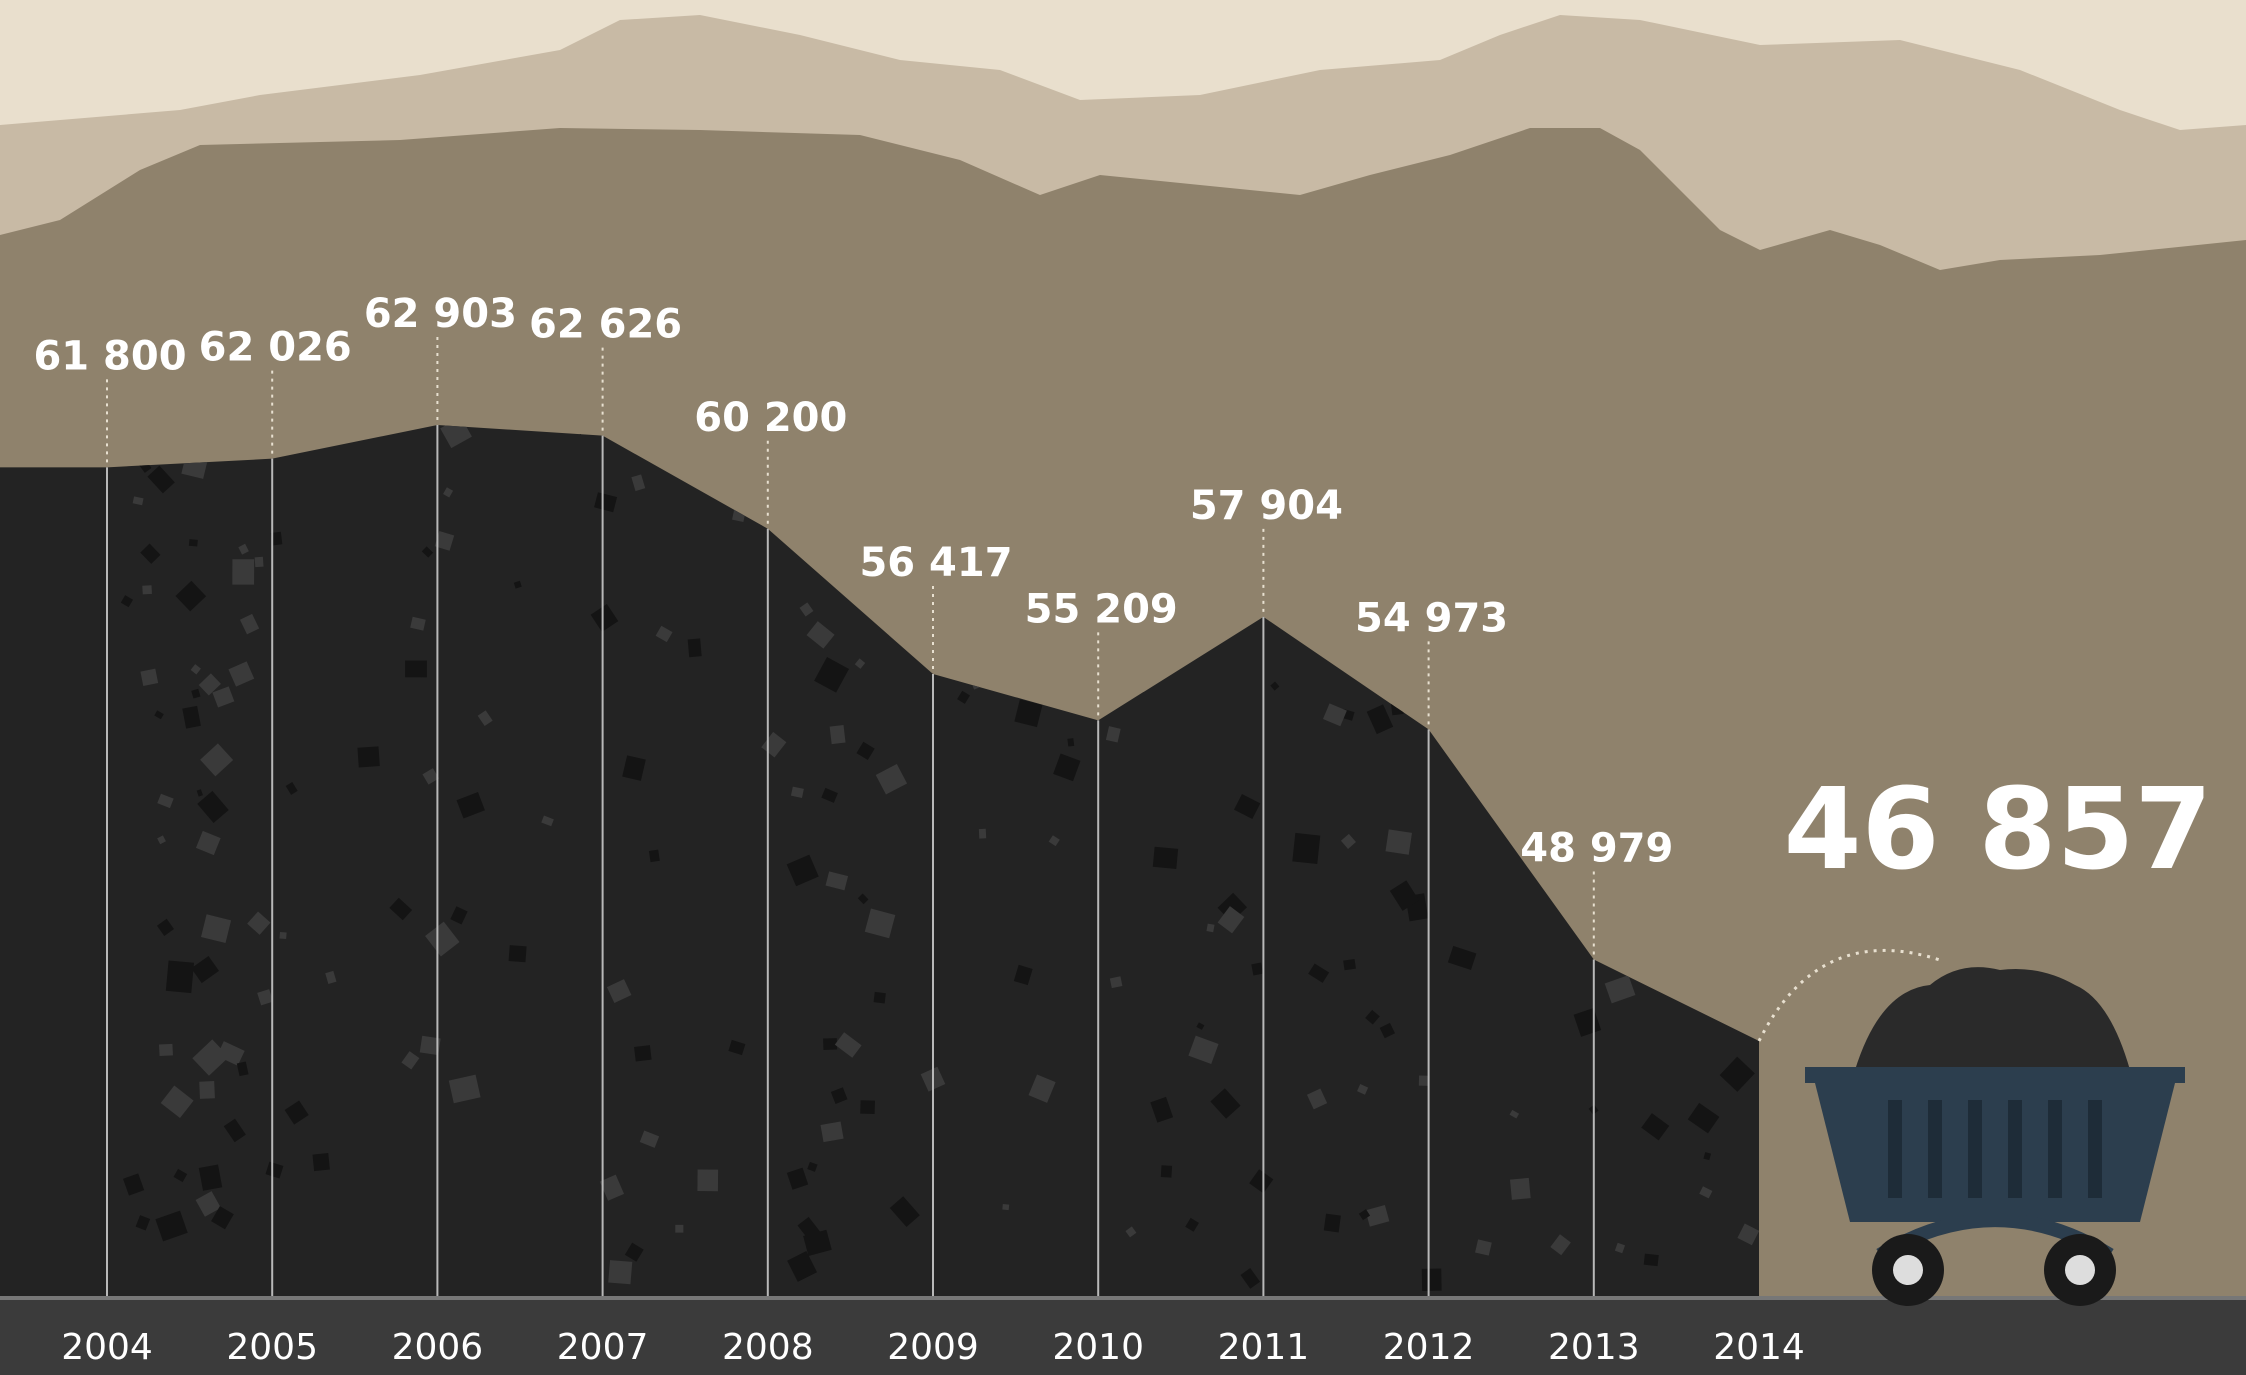  What do you see at coordinates (1995, 1075) in the screenshot?
I see `cart-rim` at bounding box center [1995, 1075].